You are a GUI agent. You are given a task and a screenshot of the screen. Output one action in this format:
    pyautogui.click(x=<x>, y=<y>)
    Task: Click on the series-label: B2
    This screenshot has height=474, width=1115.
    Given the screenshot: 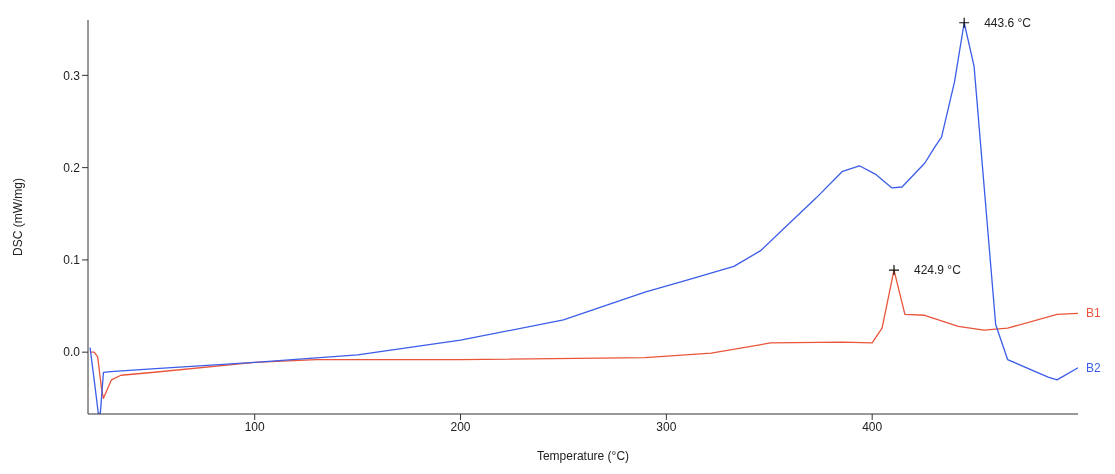 What is the action you would take?
    pyautogui.click(x=1093, y=367)
    